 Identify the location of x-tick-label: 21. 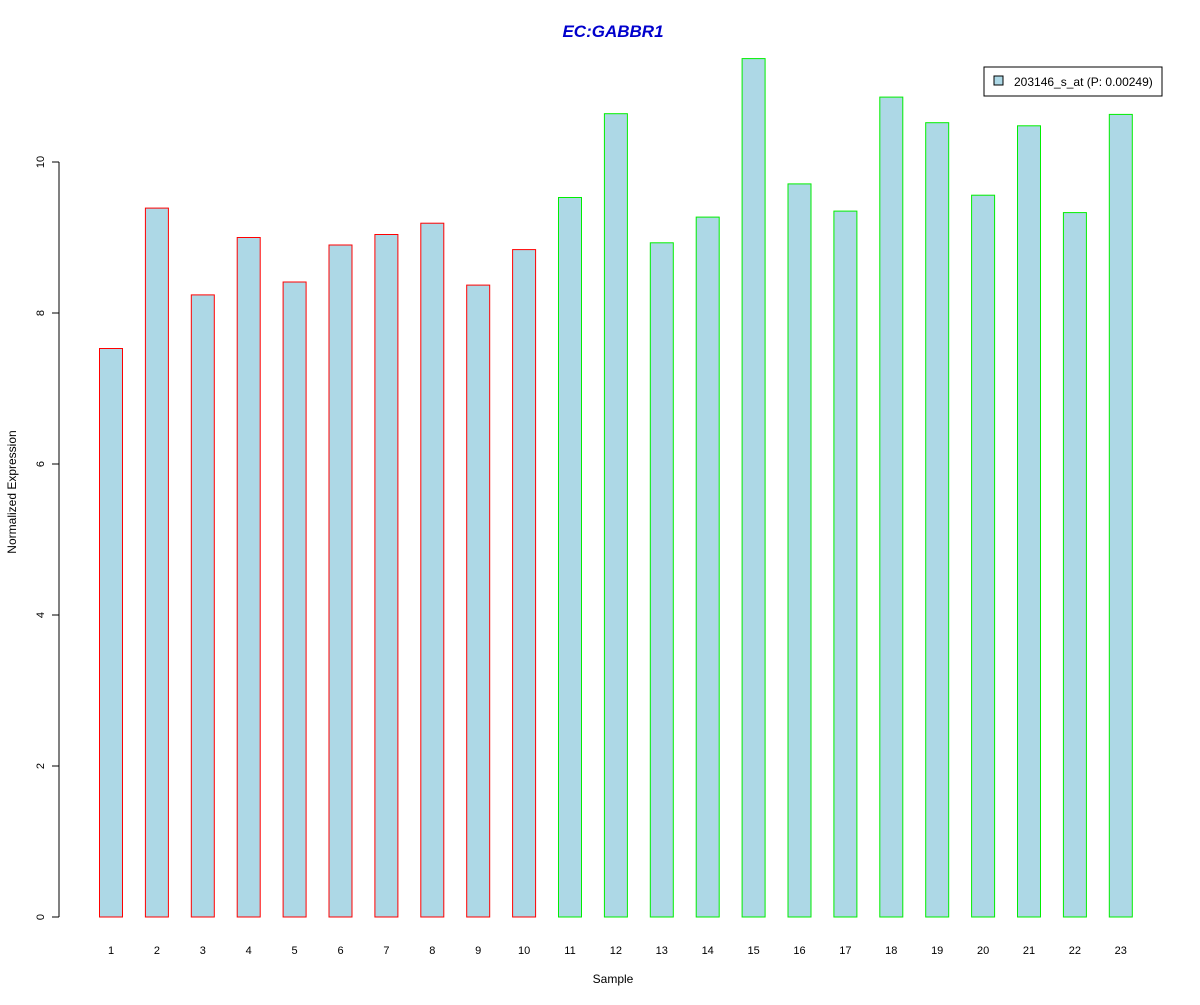
(1029, 951).